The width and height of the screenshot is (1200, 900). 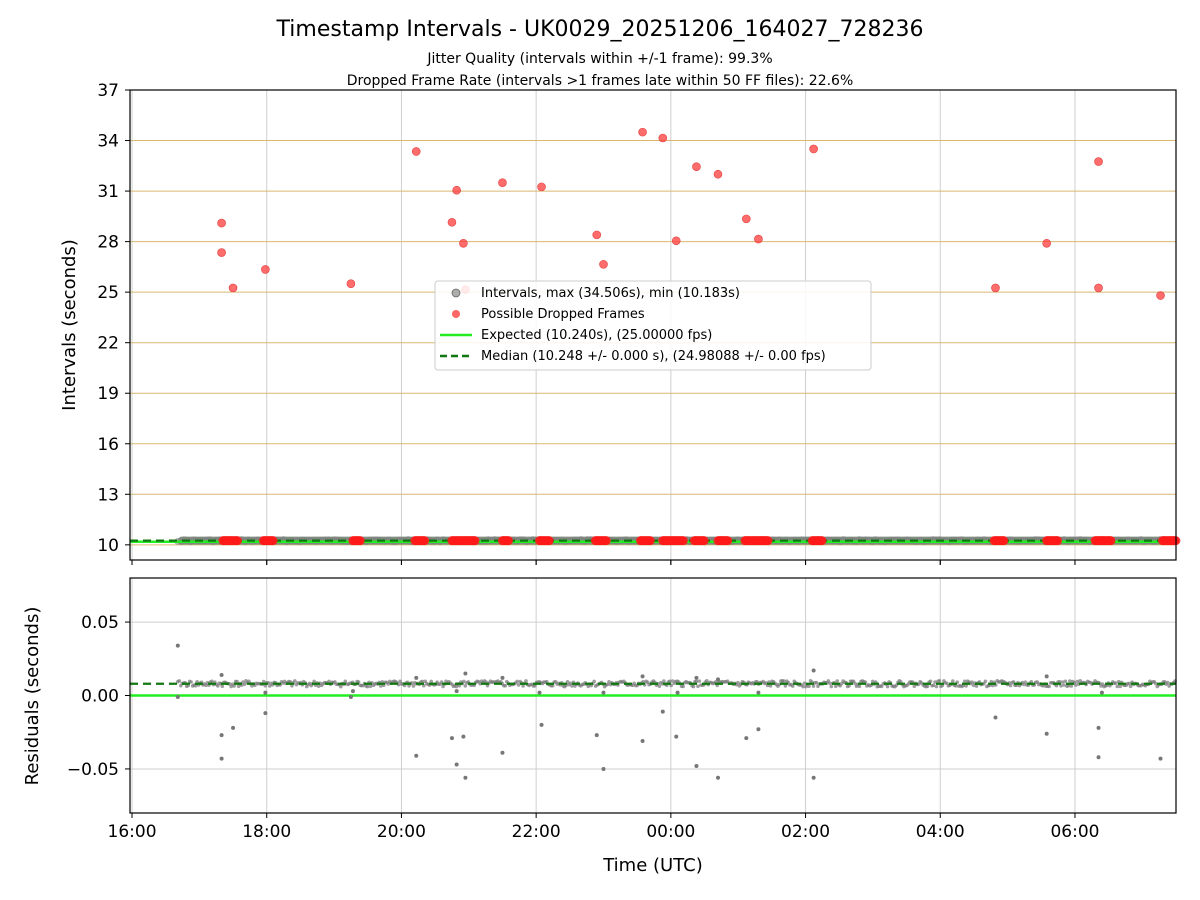 What do you see at coordinates (1074, 832) in the screenshot?
I see `residuals-xtick-label: 06:00` at bounding box center [1074, 832].